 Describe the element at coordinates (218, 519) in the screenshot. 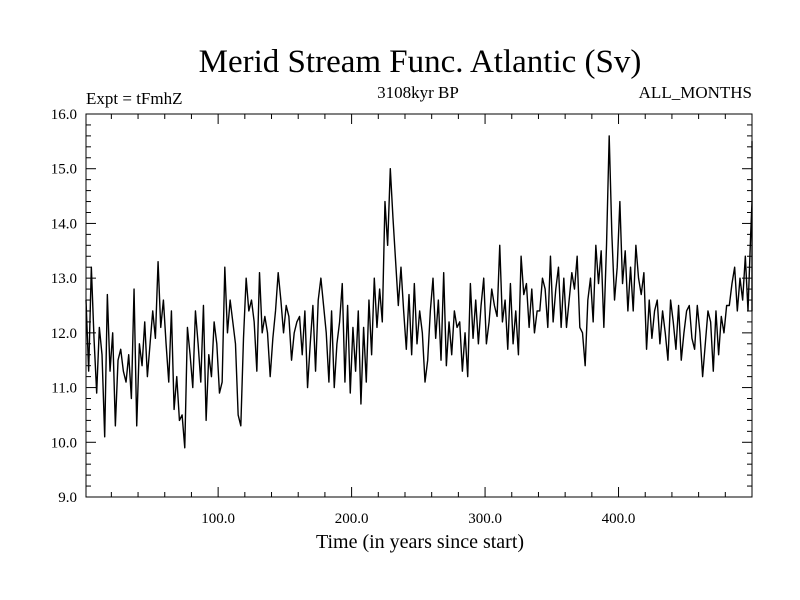

I see `x-tick-label: 100.0` at that location.